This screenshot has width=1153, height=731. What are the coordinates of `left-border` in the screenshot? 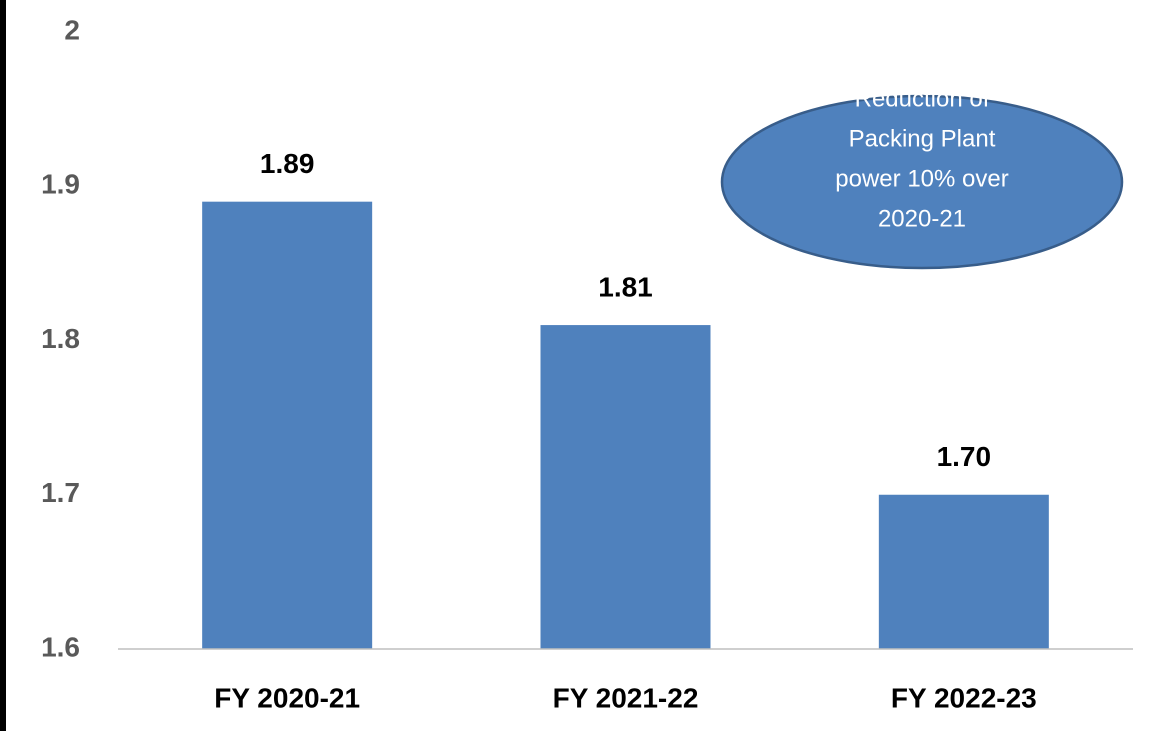 It's located at (3, 365).